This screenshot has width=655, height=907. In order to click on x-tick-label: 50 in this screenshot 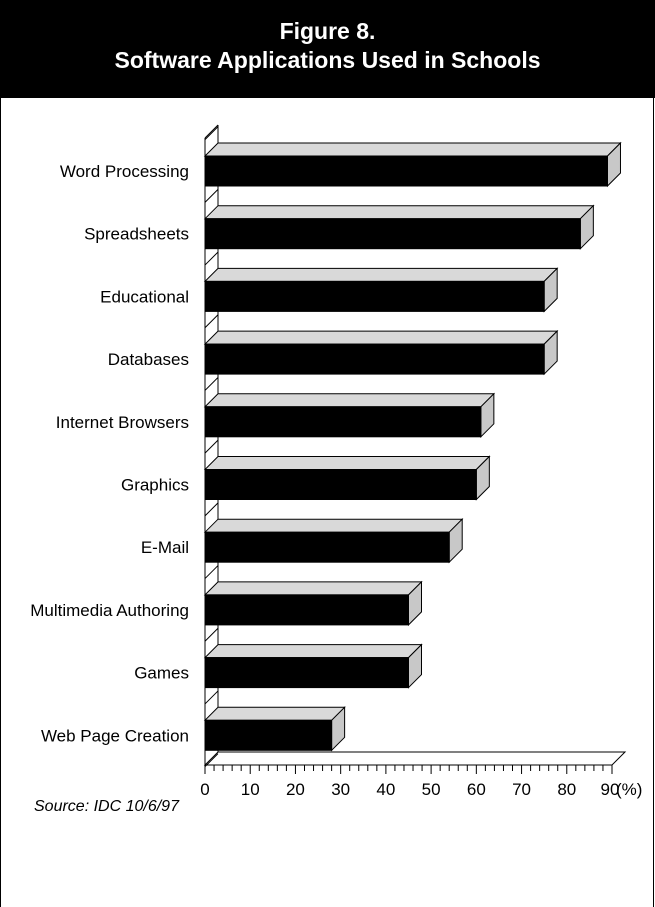, I will do `click(431, 789)`.